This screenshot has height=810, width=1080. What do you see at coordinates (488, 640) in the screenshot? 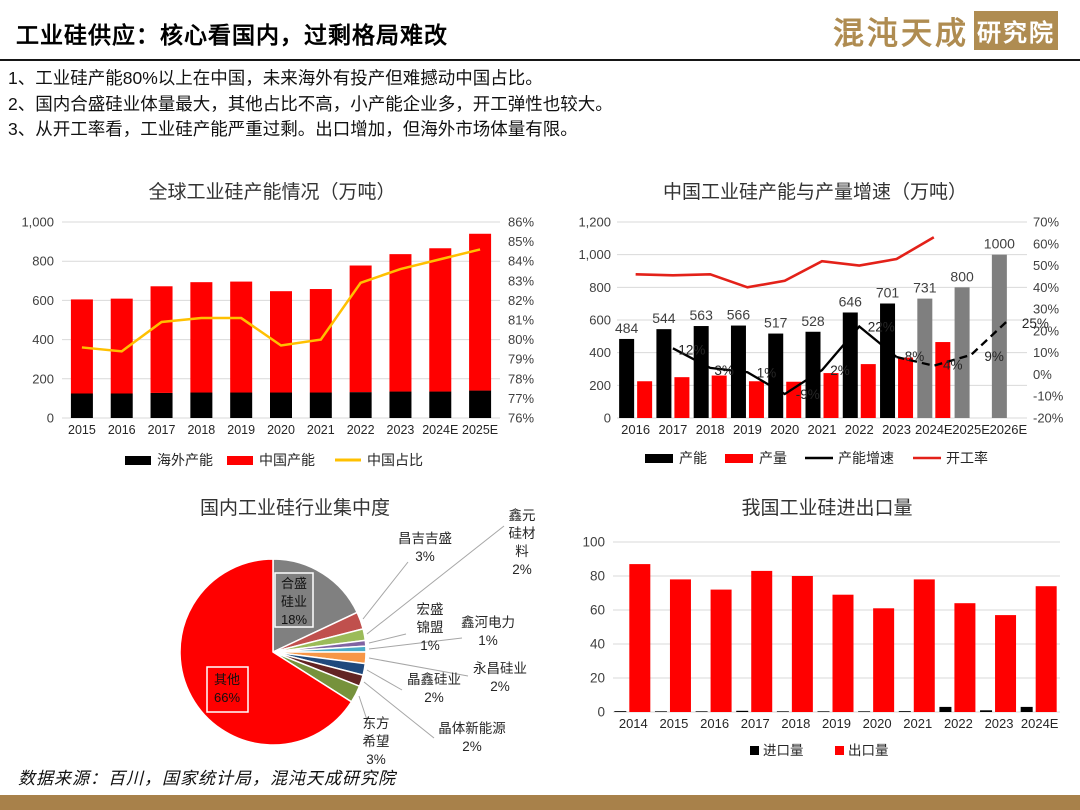
I see `pie-outside-label: 1%` at bounding box center [488, 640].